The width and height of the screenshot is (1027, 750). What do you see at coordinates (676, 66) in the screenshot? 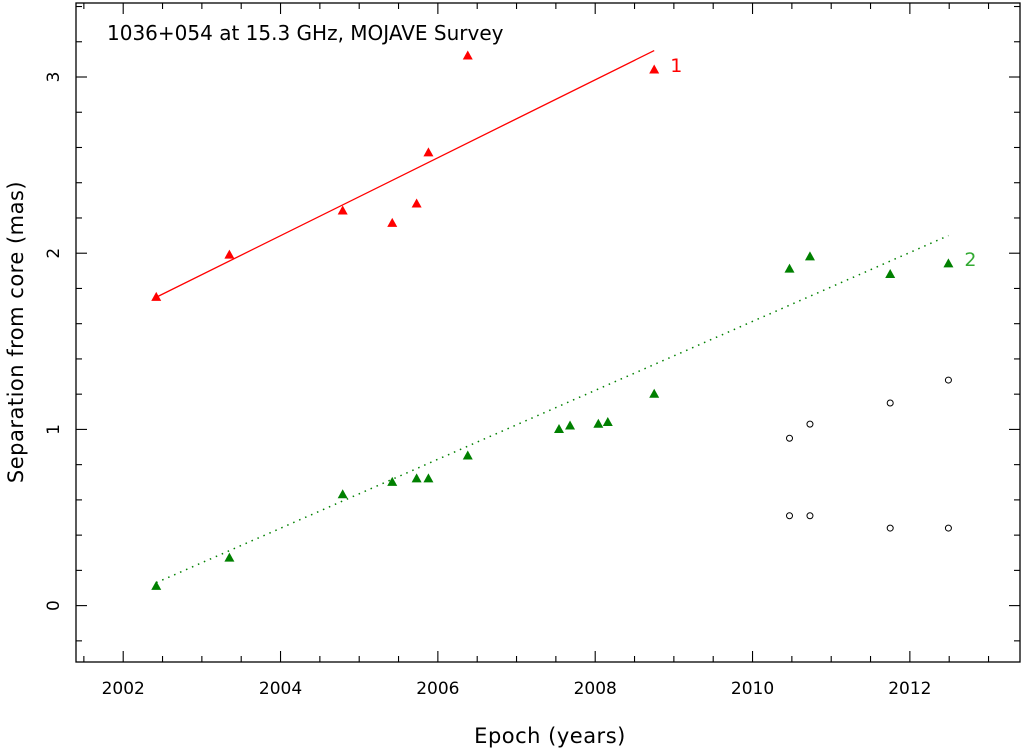
I see `series-1-label: 1` at bounding box center [676, 66].